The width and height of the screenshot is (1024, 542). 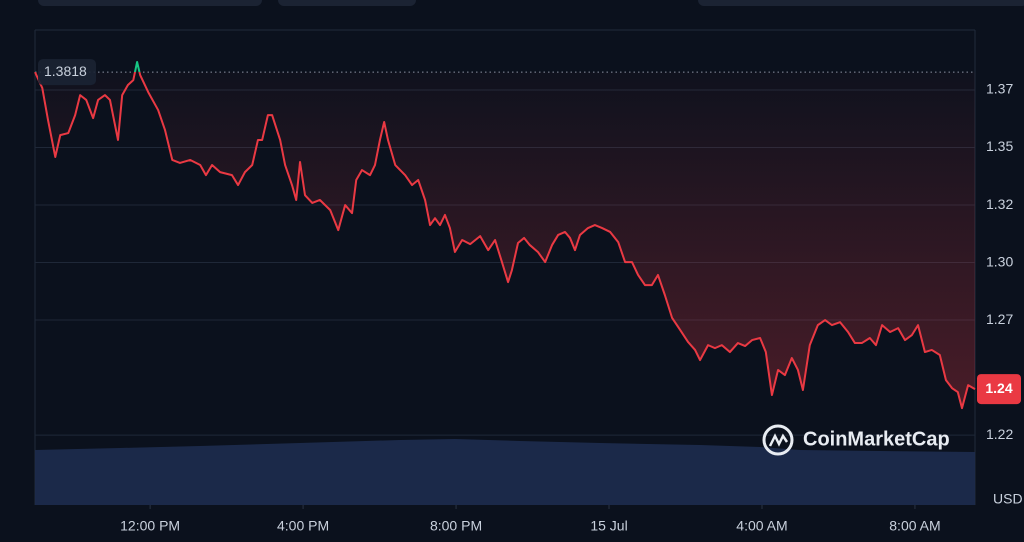 I want to click on x-tick-label: 15 Jul, so click(x=608, y=526).